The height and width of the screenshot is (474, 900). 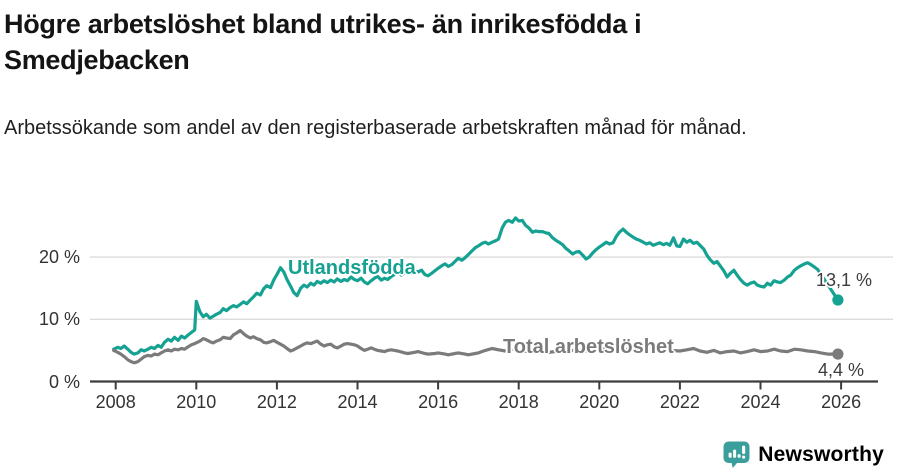 I want to click on x-axis-label: 2014, so click(x=357, y=402).